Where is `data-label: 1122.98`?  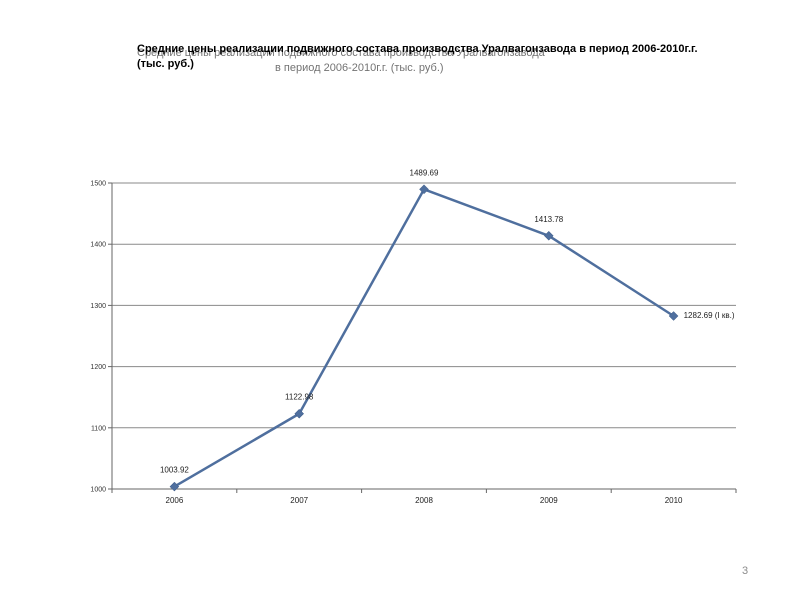 data-label: 1122.98 is located at coordinates (299, 397).